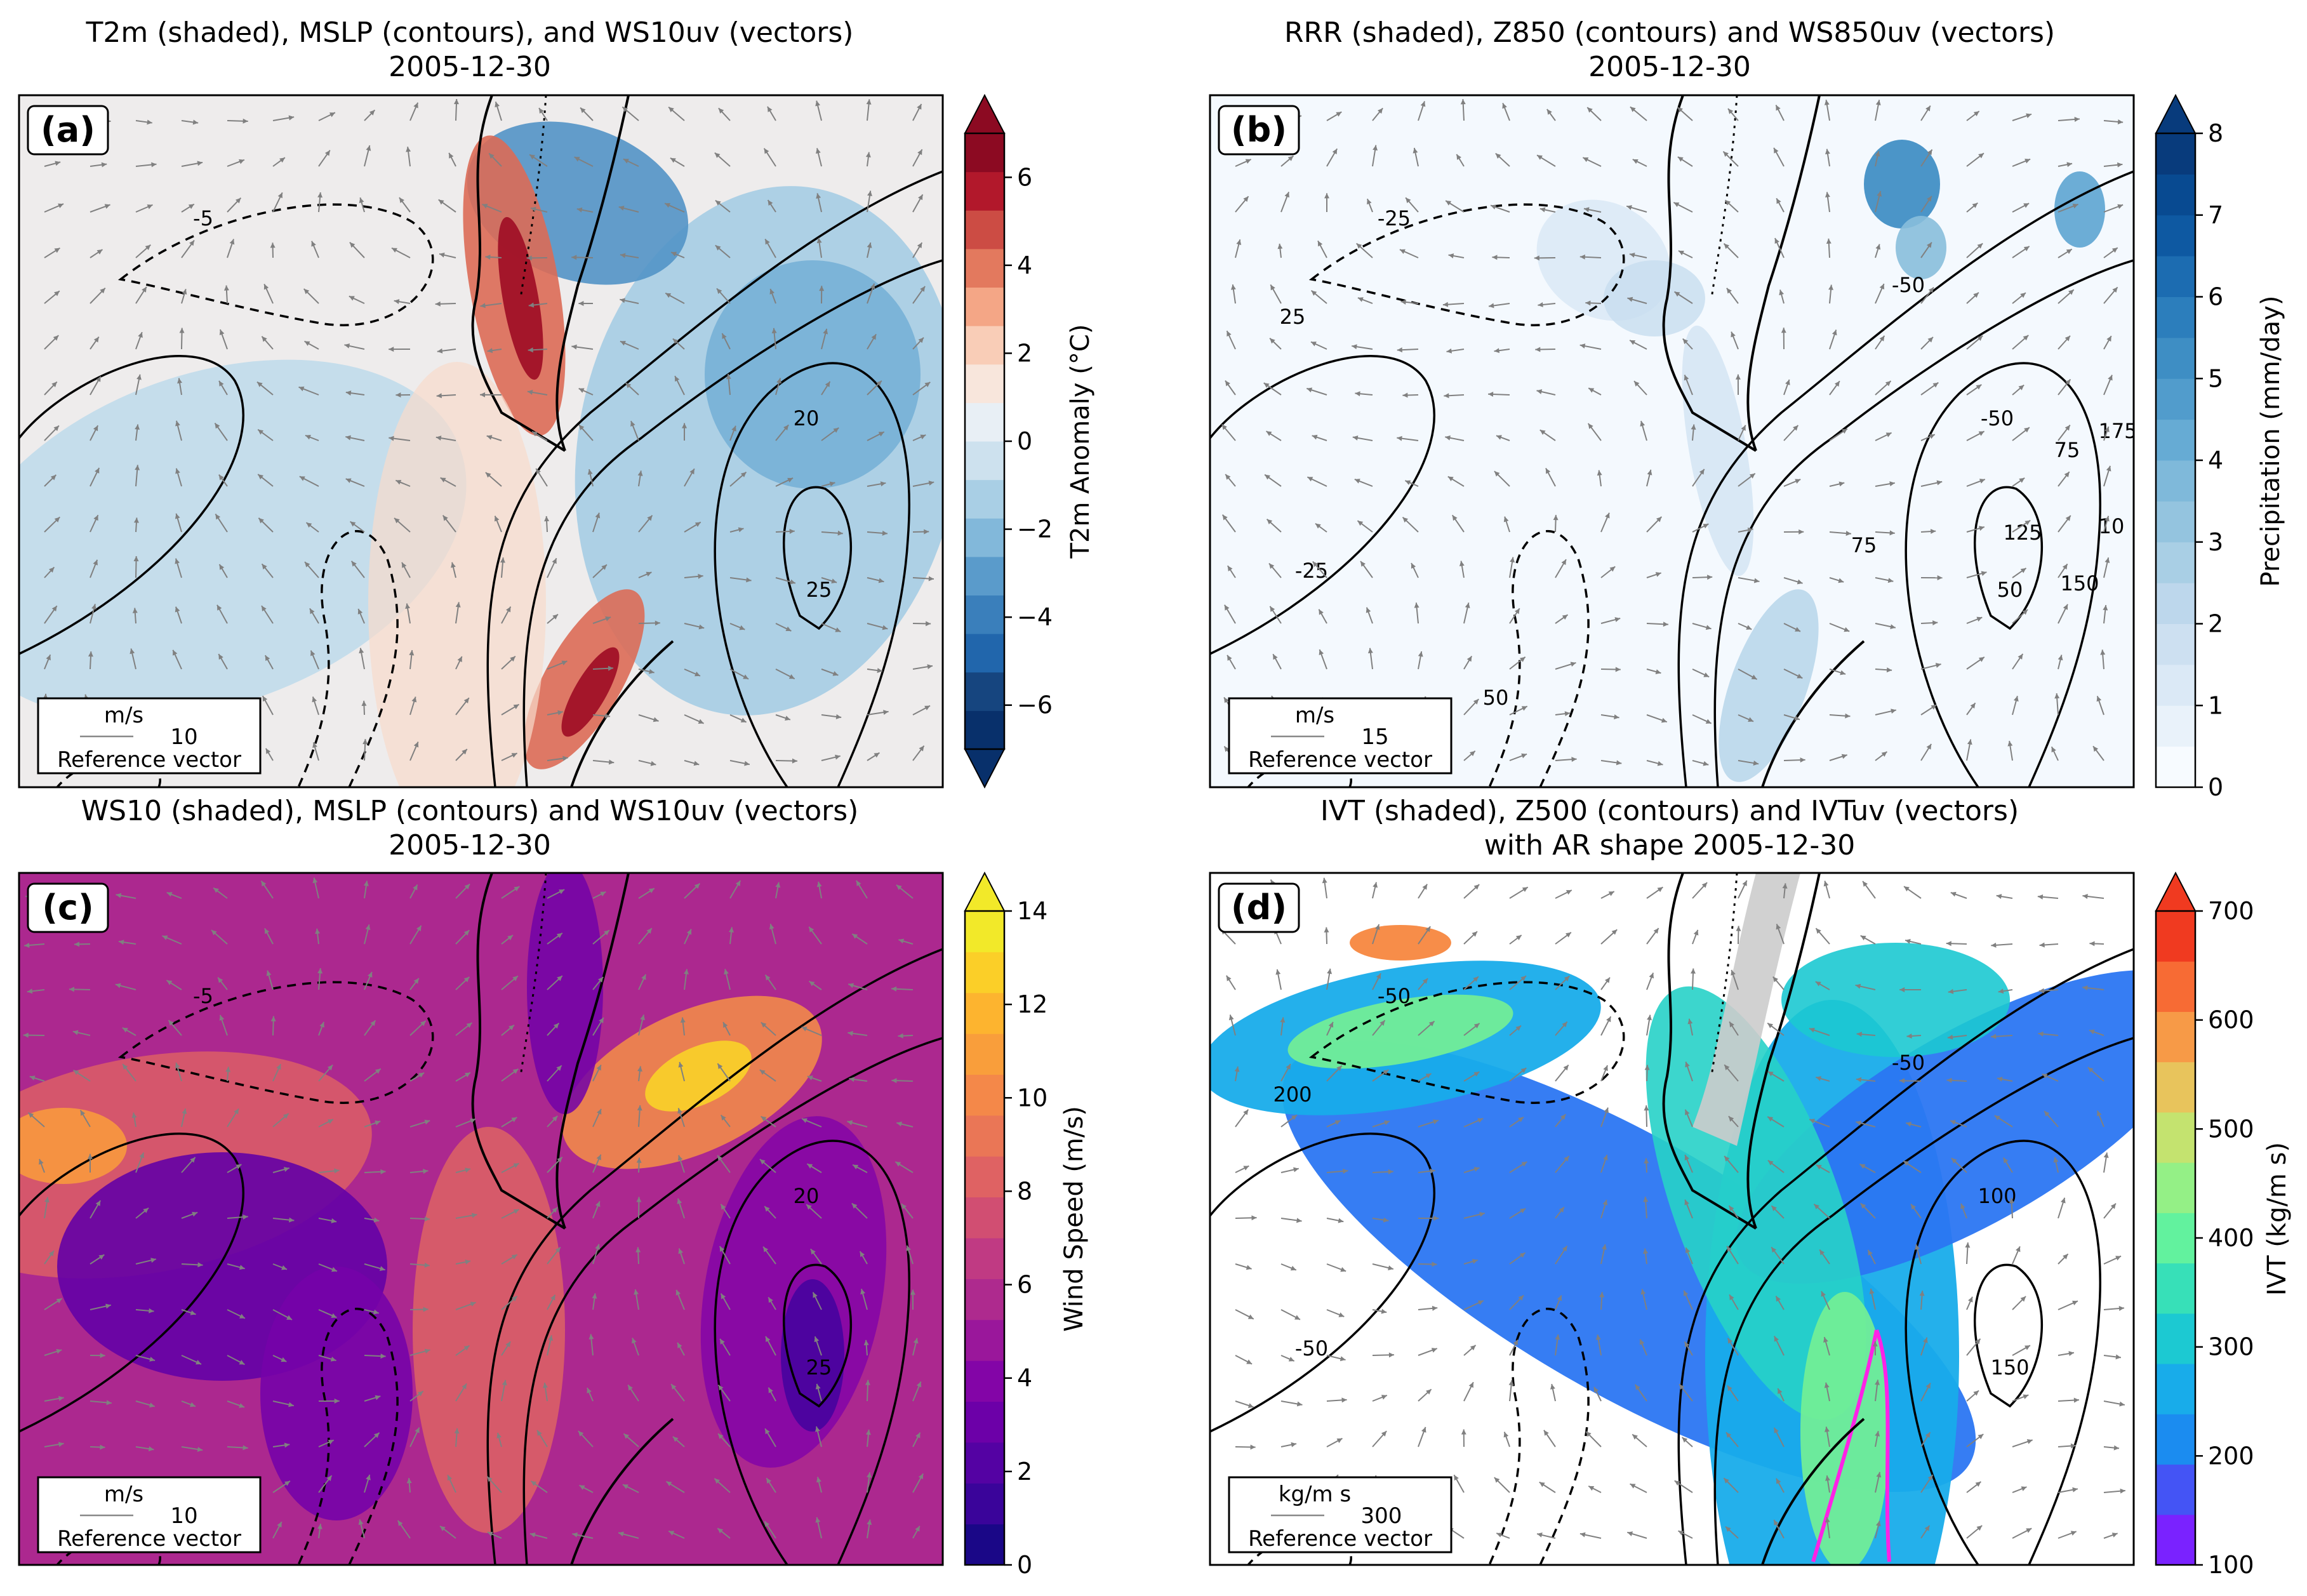 This screenshot has height=1596, width=2307. What do you see at coordinates (203, 996) in the screenshot?
I see `contour-label: -5` at bounding box center [203, 996].